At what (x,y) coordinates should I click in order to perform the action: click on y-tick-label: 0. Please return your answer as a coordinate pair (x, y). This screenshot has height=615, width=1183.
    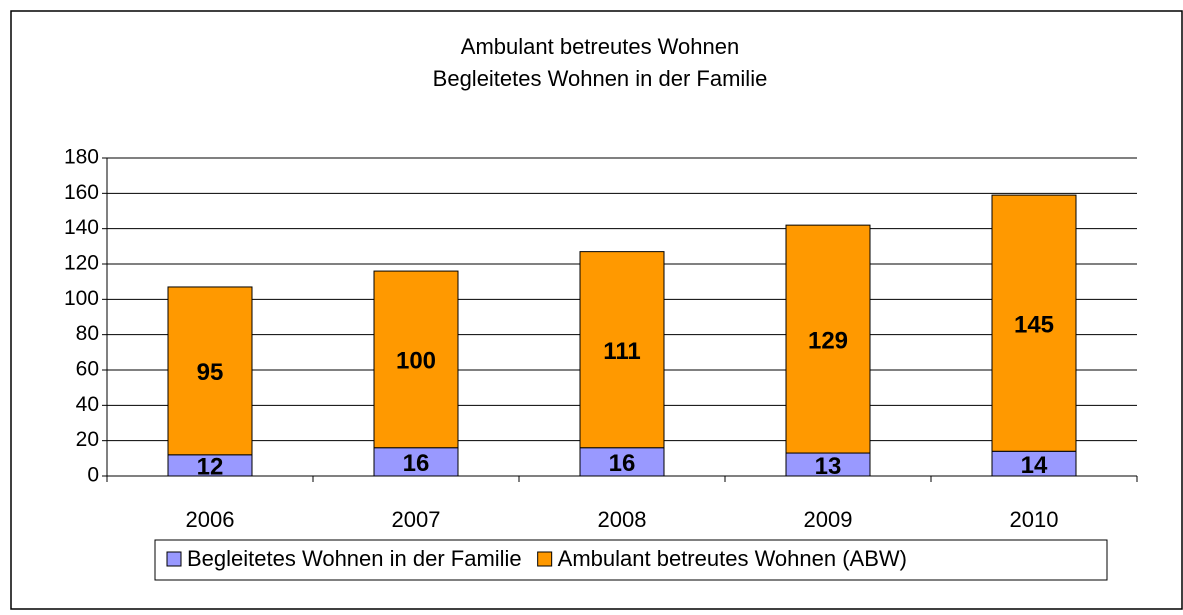
    Looking at the image, I should click on (93, 475).